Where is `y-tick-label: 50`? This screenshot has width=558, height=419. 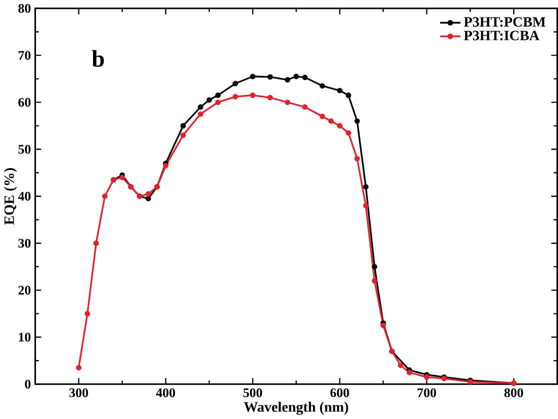 y-tick-label: 50 is located at coordinates (24, 149).